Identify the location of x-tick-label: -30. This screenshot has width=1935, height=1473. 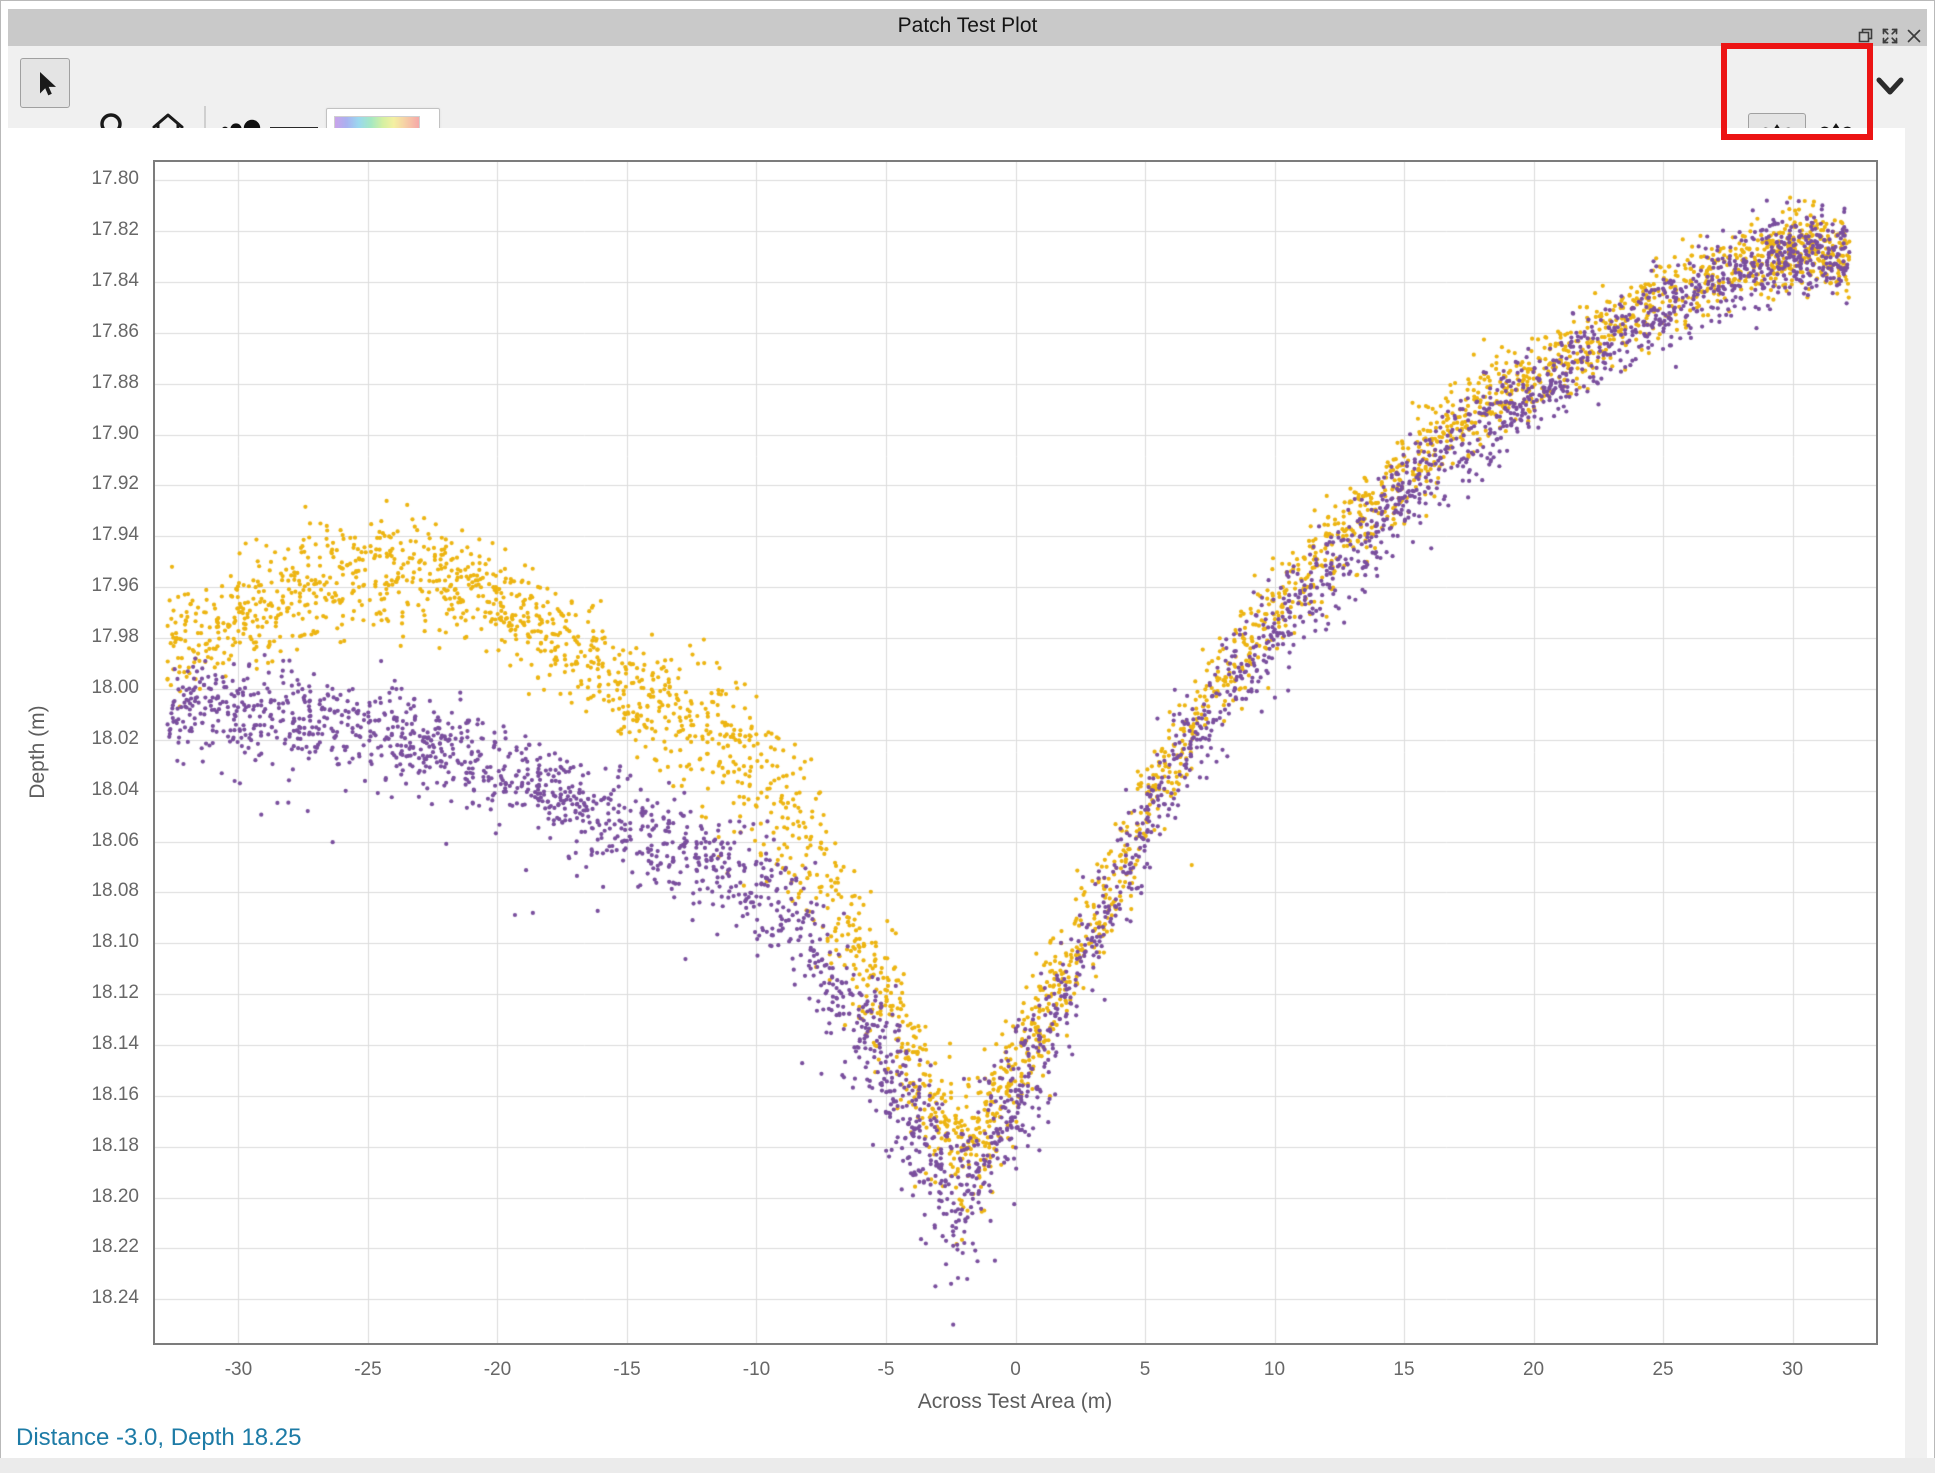
(238, 1369).